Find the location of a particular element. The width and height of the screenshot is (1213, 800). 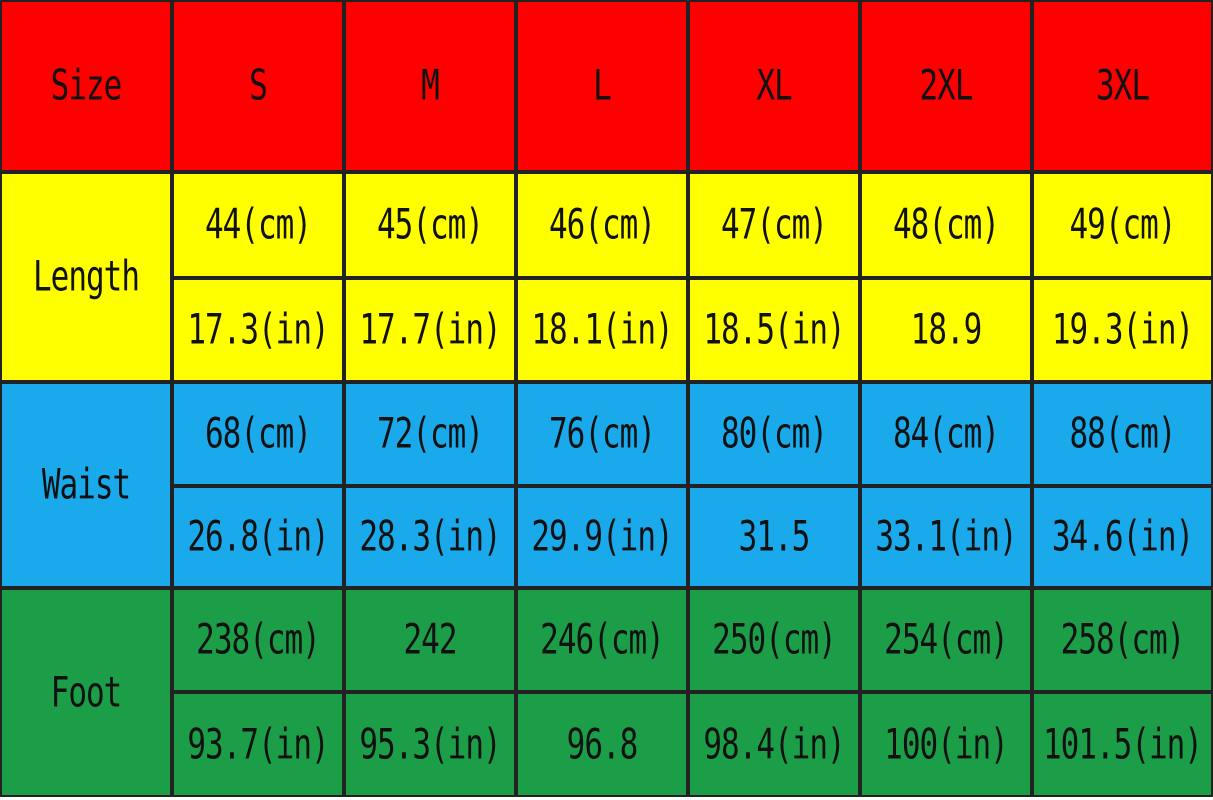

measure-value: 100(in) is located at coordinates (946, 744).